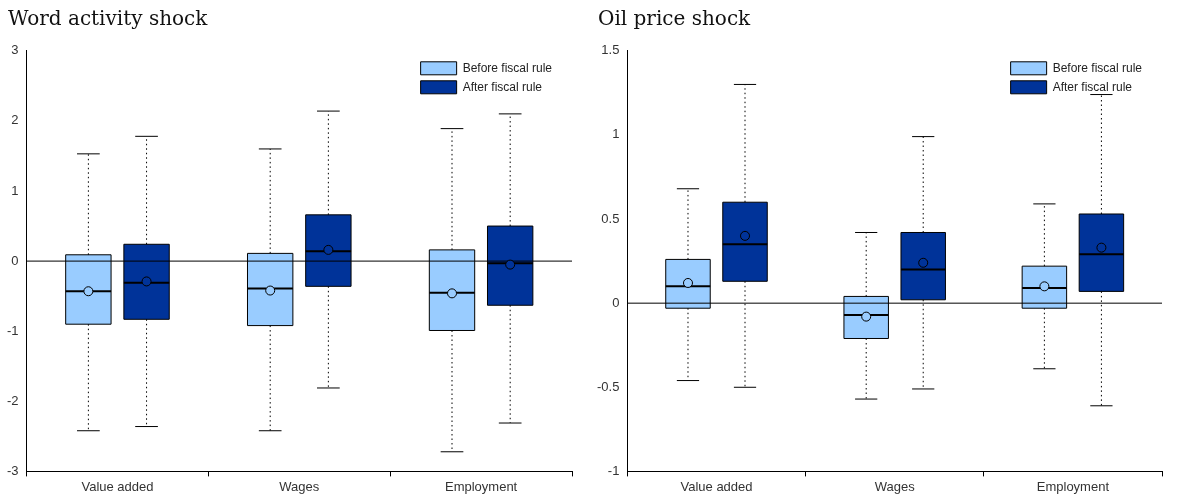 The width and height of the screenshot is (1181, 502). What do you see at coordinates (15, 50) in the screenshot?
I see `y-tick-label: 3` at bounding box center [15, 50].